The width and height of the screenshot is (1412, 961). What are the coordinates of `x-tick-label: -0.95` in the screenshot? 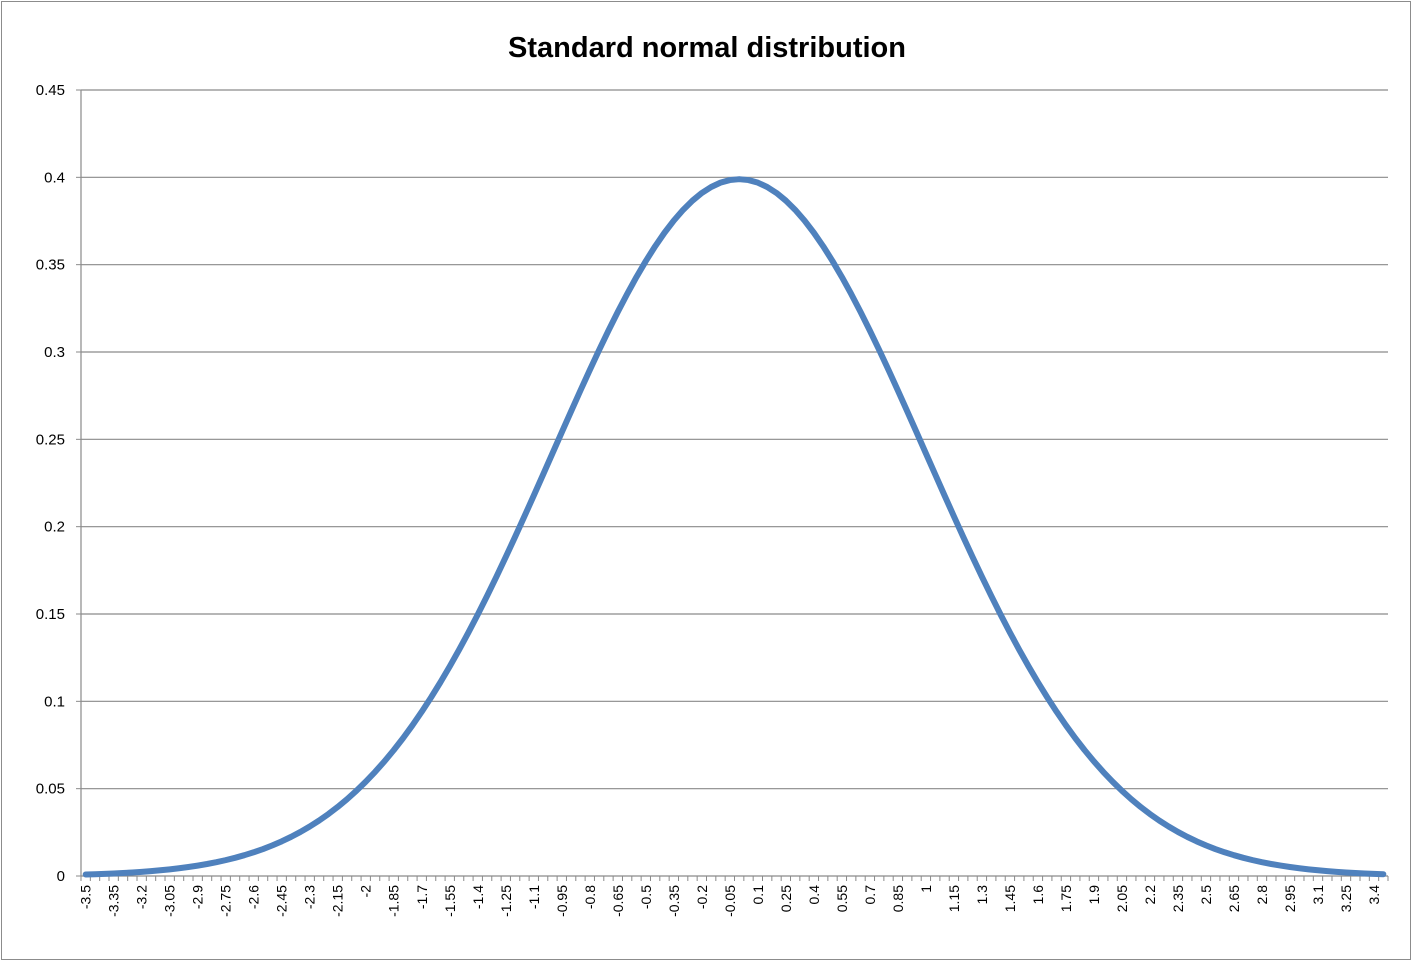 It's located at (562, 901).